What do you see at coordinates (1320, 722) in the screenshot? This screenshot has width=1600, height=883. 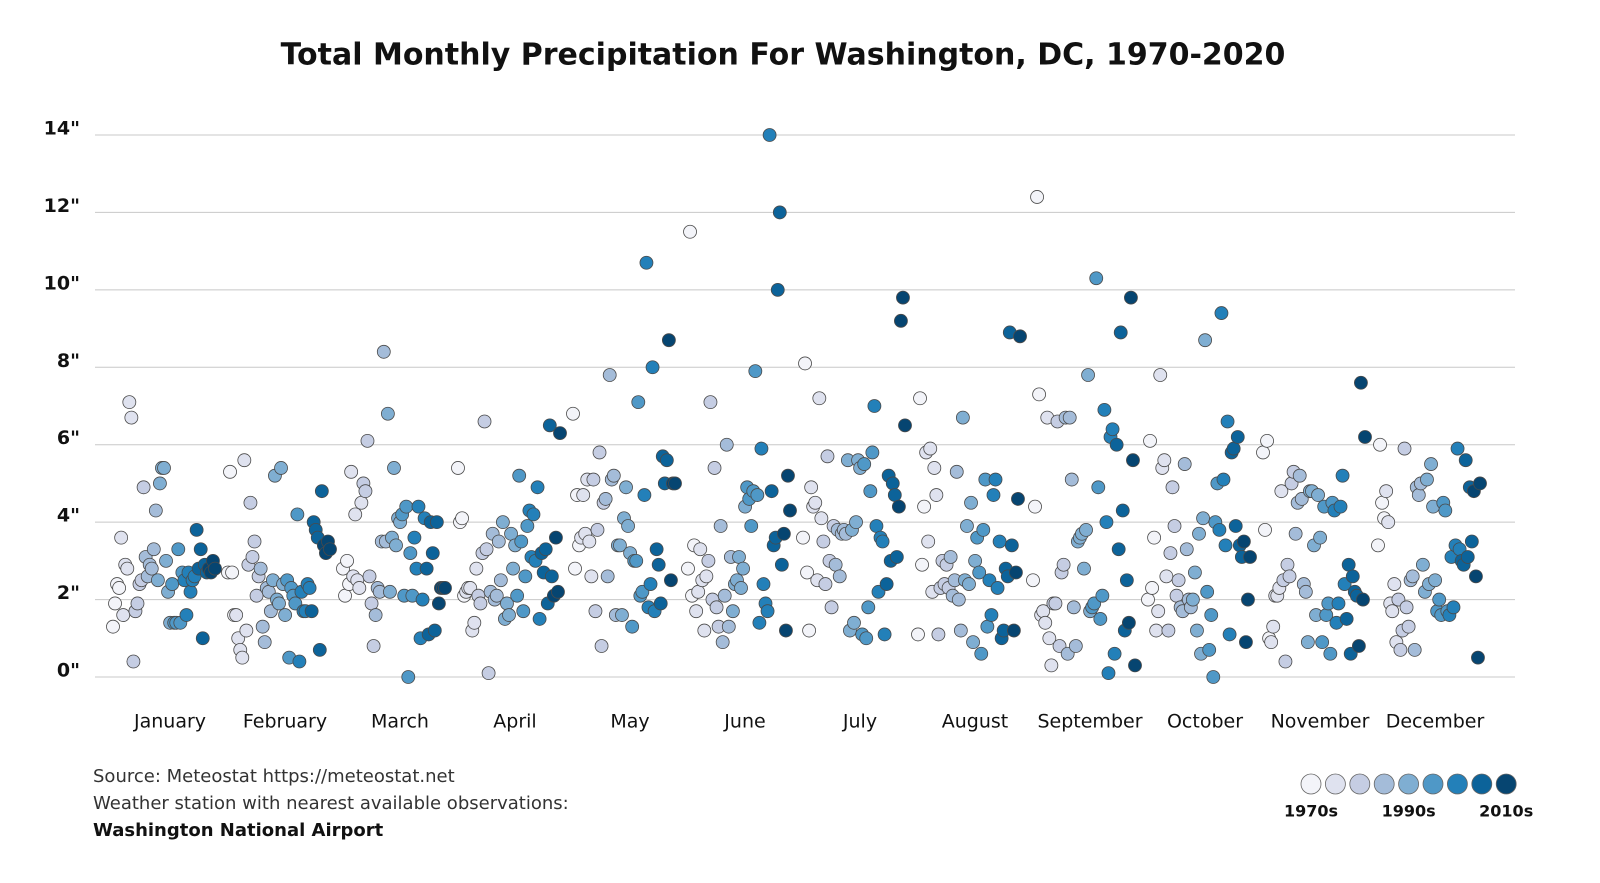 I see `month-label: November` at bounding box center [1320, 722].